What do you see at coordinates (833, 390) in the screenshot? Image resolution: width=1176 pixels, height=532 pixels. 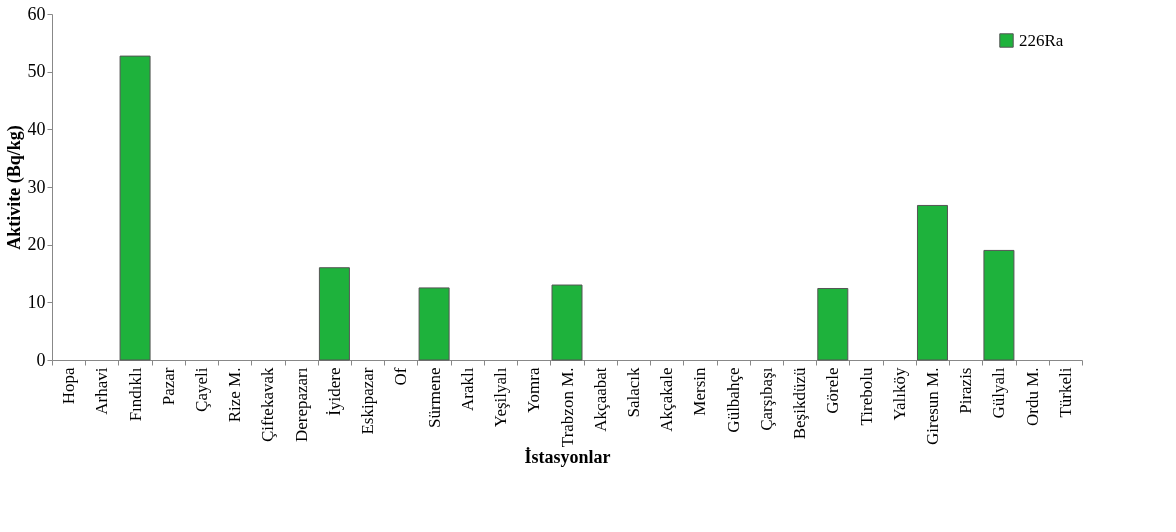 I see `x-tick-label: Görele` at bounding box center [833, 390].